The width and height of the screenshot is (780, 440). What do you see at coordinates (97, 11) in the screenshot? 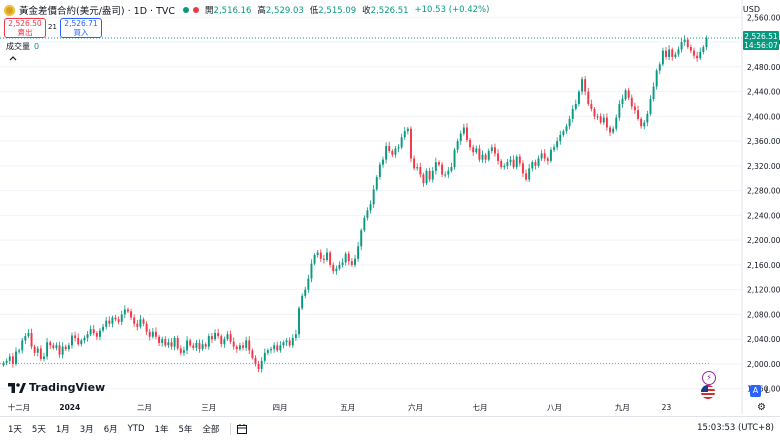
I see `symbol-title: 黃金差價合約(美元/盎司) · 1D · TVC` at bounding box center [97, 11].